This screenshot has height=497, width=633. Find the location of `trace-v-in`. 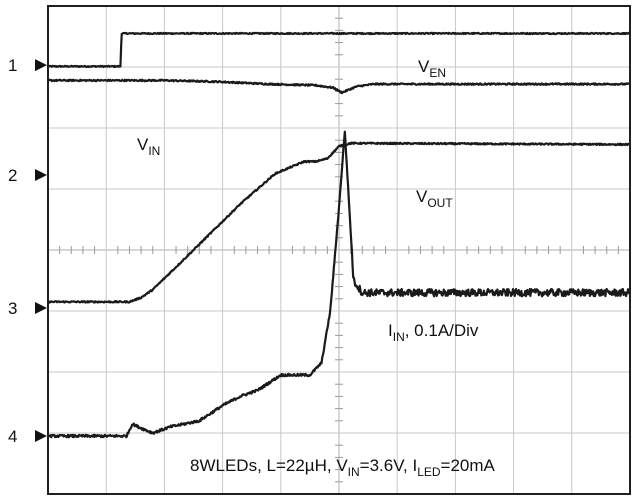

trace-v-in is located at coordinates (339, 86).